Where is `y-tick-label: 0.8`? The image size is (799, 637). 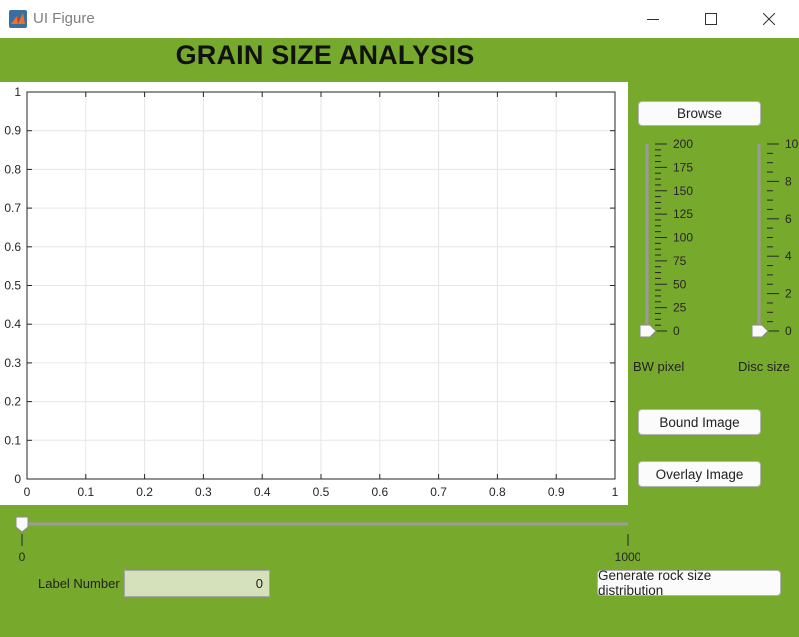
y-tick-label: 0.8 is located at coordinates (12, 169).